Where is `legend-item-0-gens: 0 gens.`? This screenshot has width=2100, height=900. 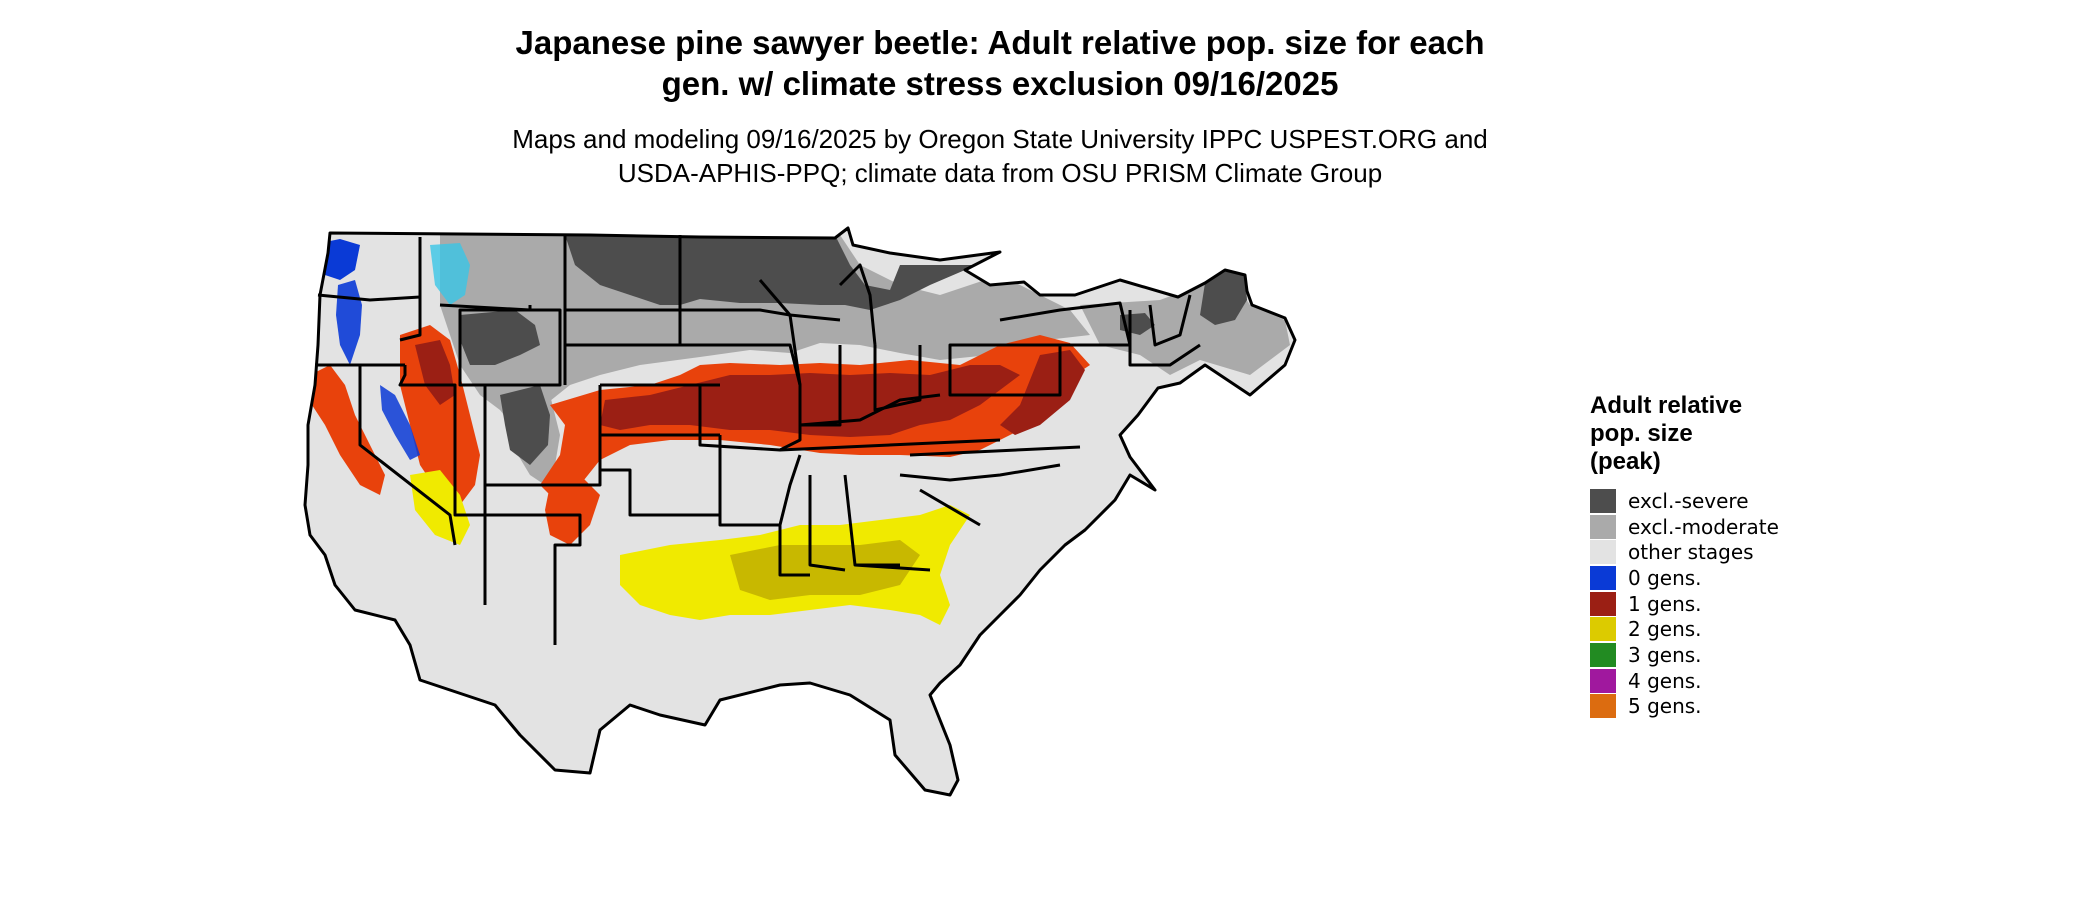
legend-item-0-gens: 0 gens. is located at coordinates (1740, 578).